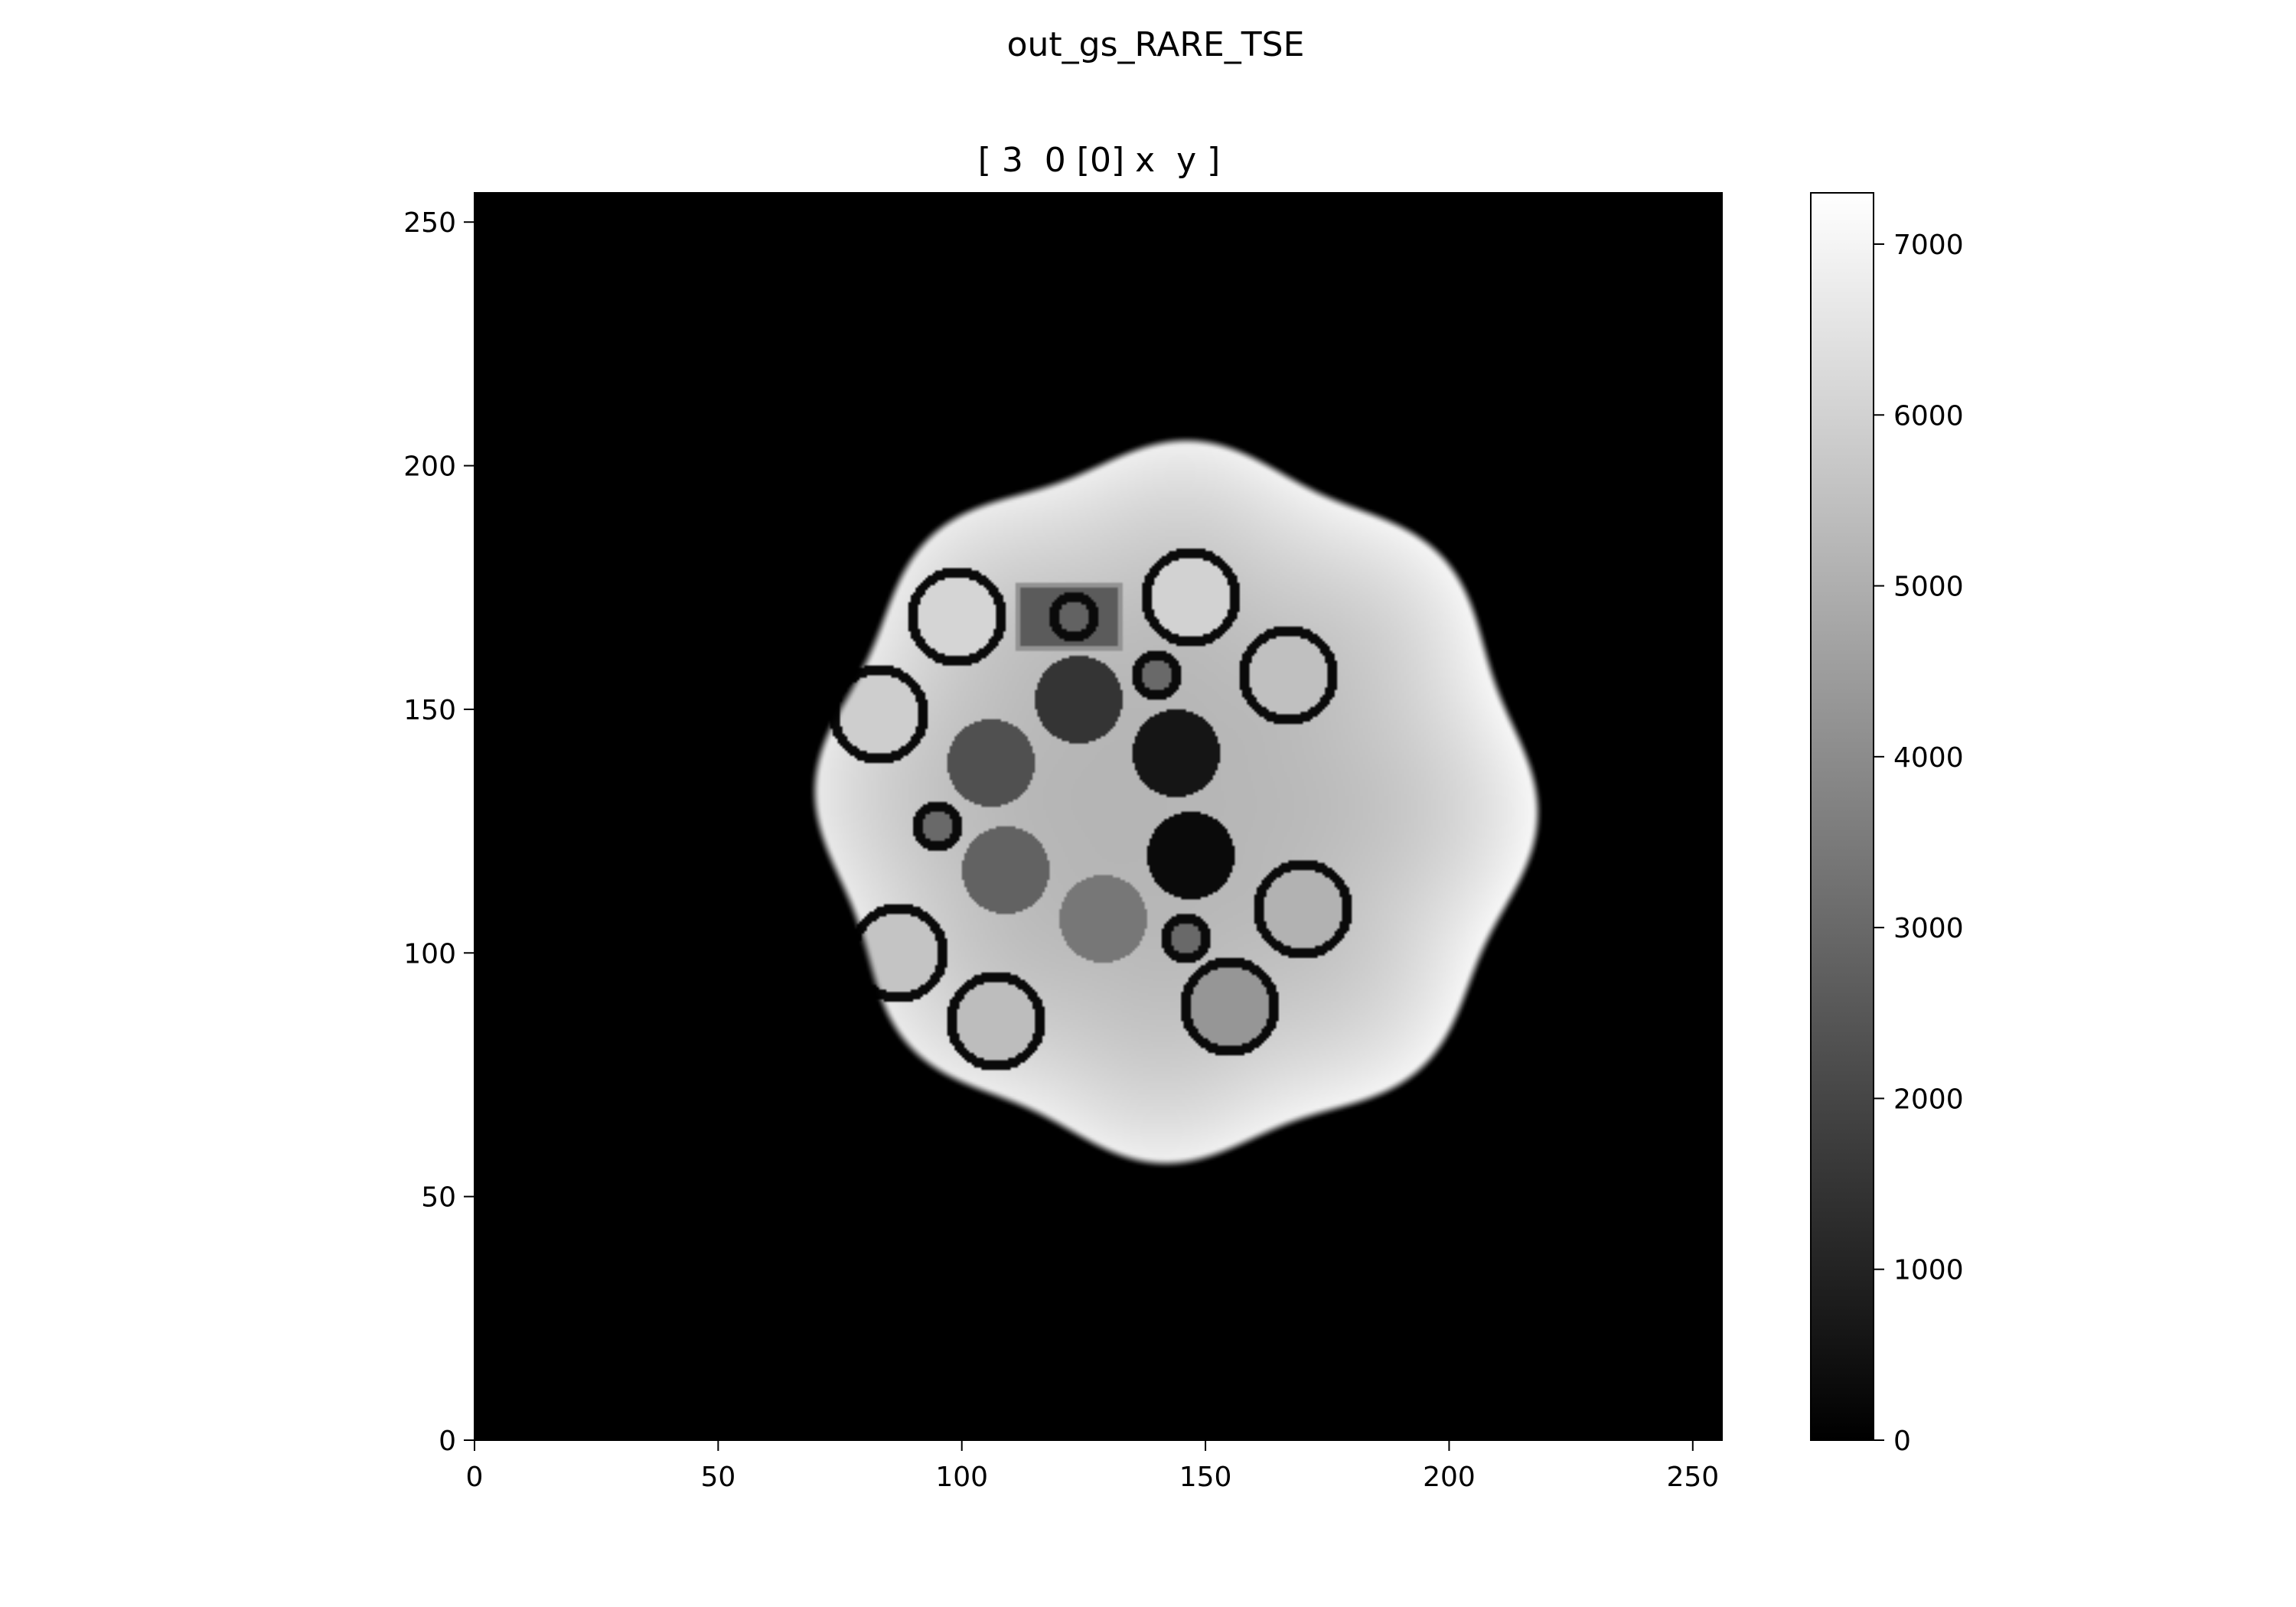  Describe the element at coordinates (1092, 1466) in the screenshot. I see `x-axis: 0 50 100 150 200 250` at that location.